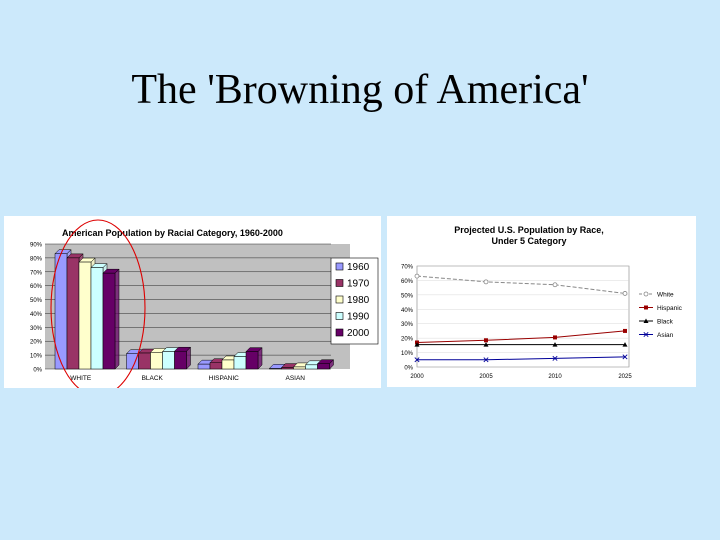 The image size is (720, 540). What do you see at coordinates (180, 360) in the screenshot?
I see `bar-black-2000` at bounding box center [180, 360].